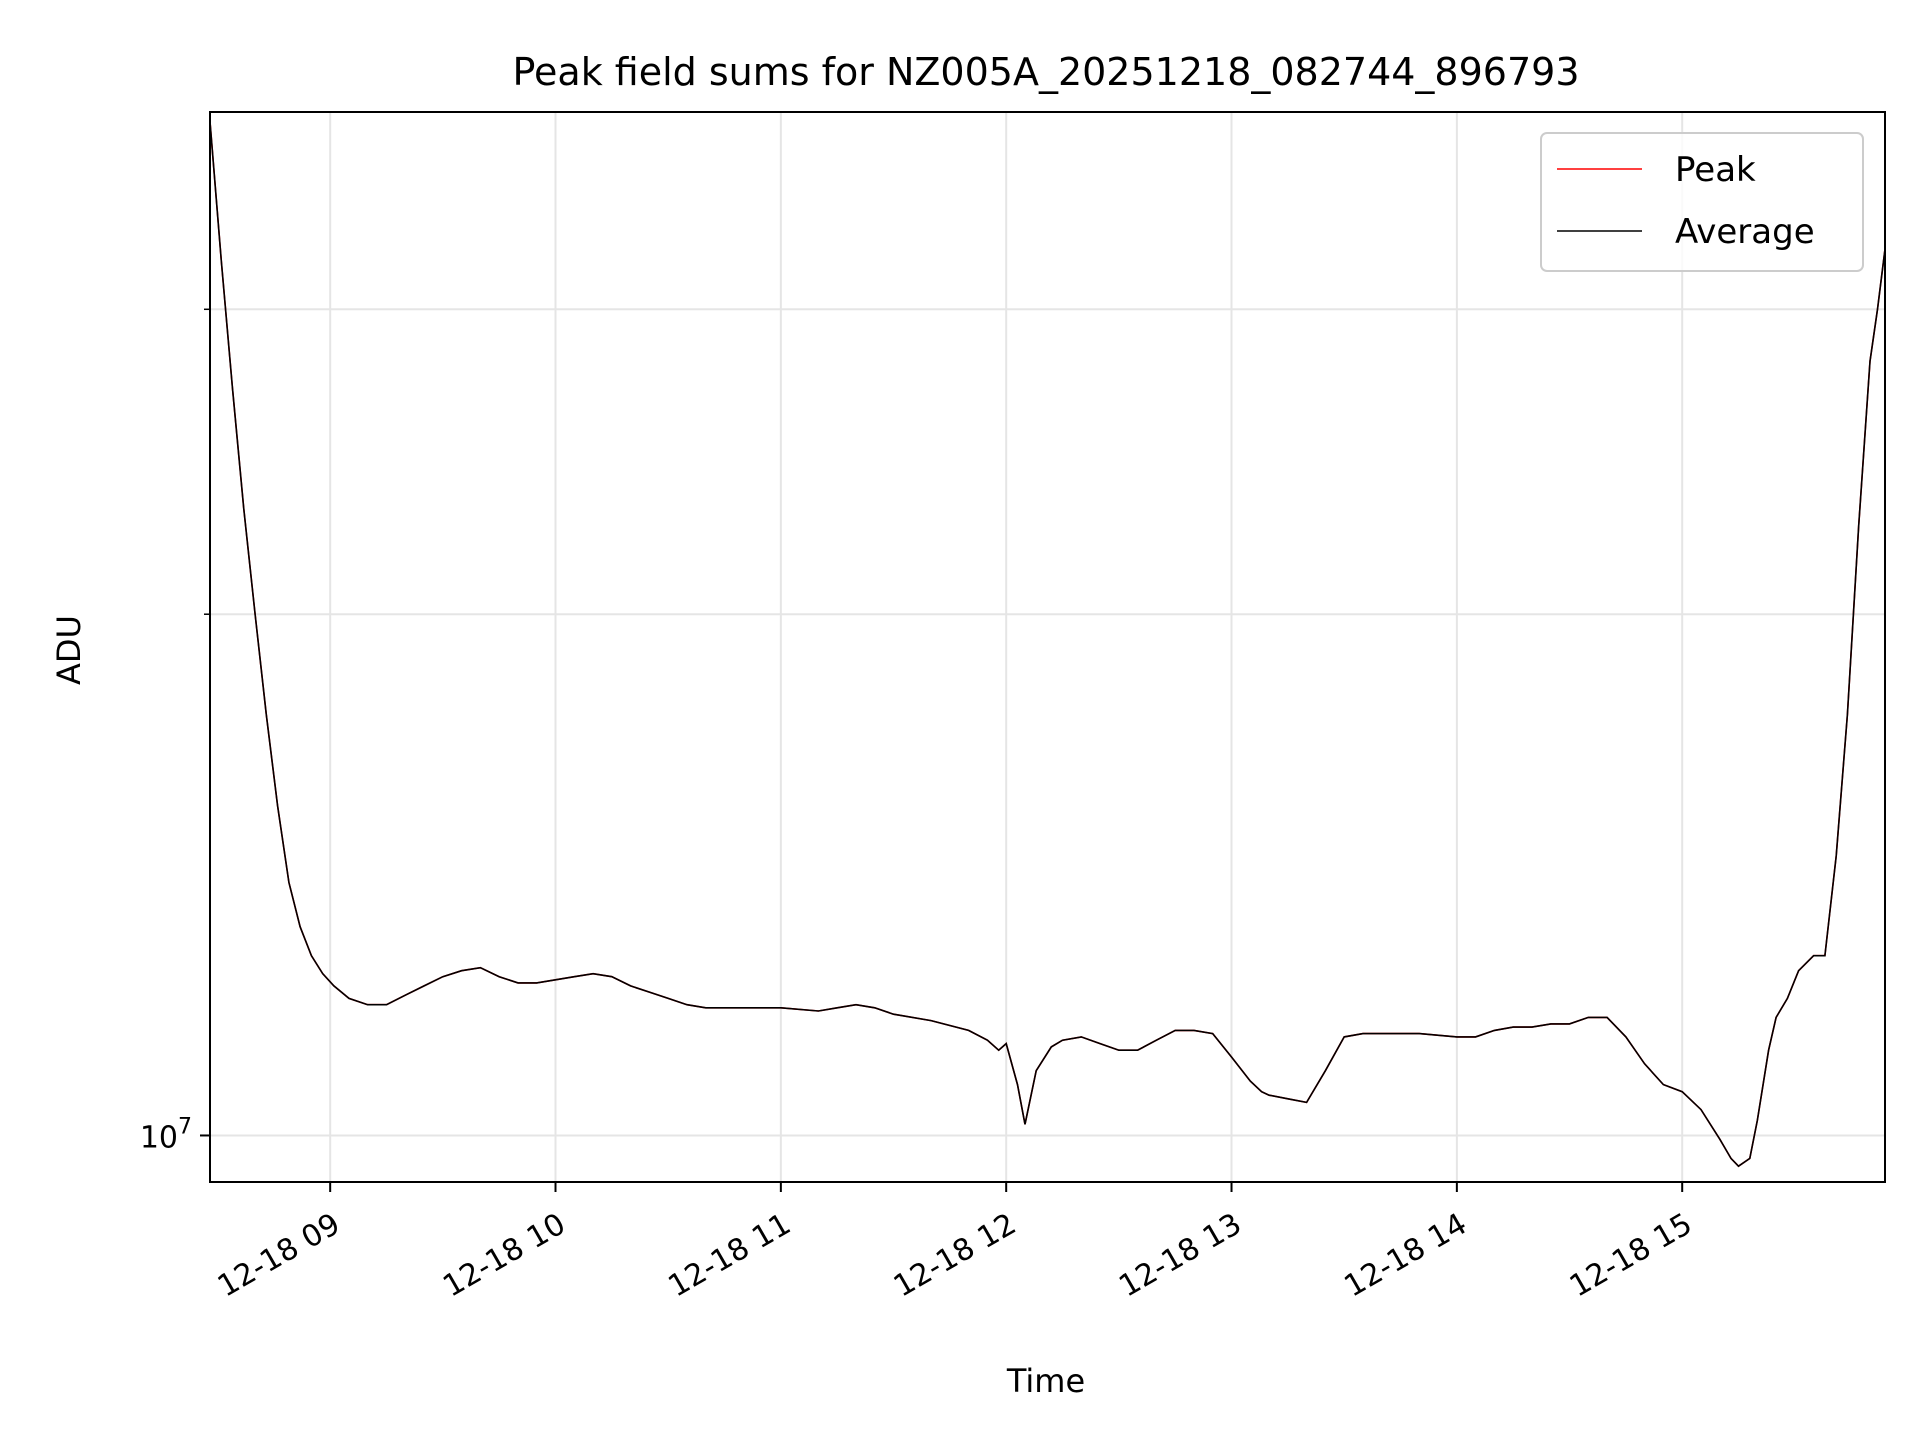 The width and height of the screenshot is (1920, 1440). Describe the element at coordinates (175, 731) in the screenshot. I see `y-axis-ticks: 107` at that location.